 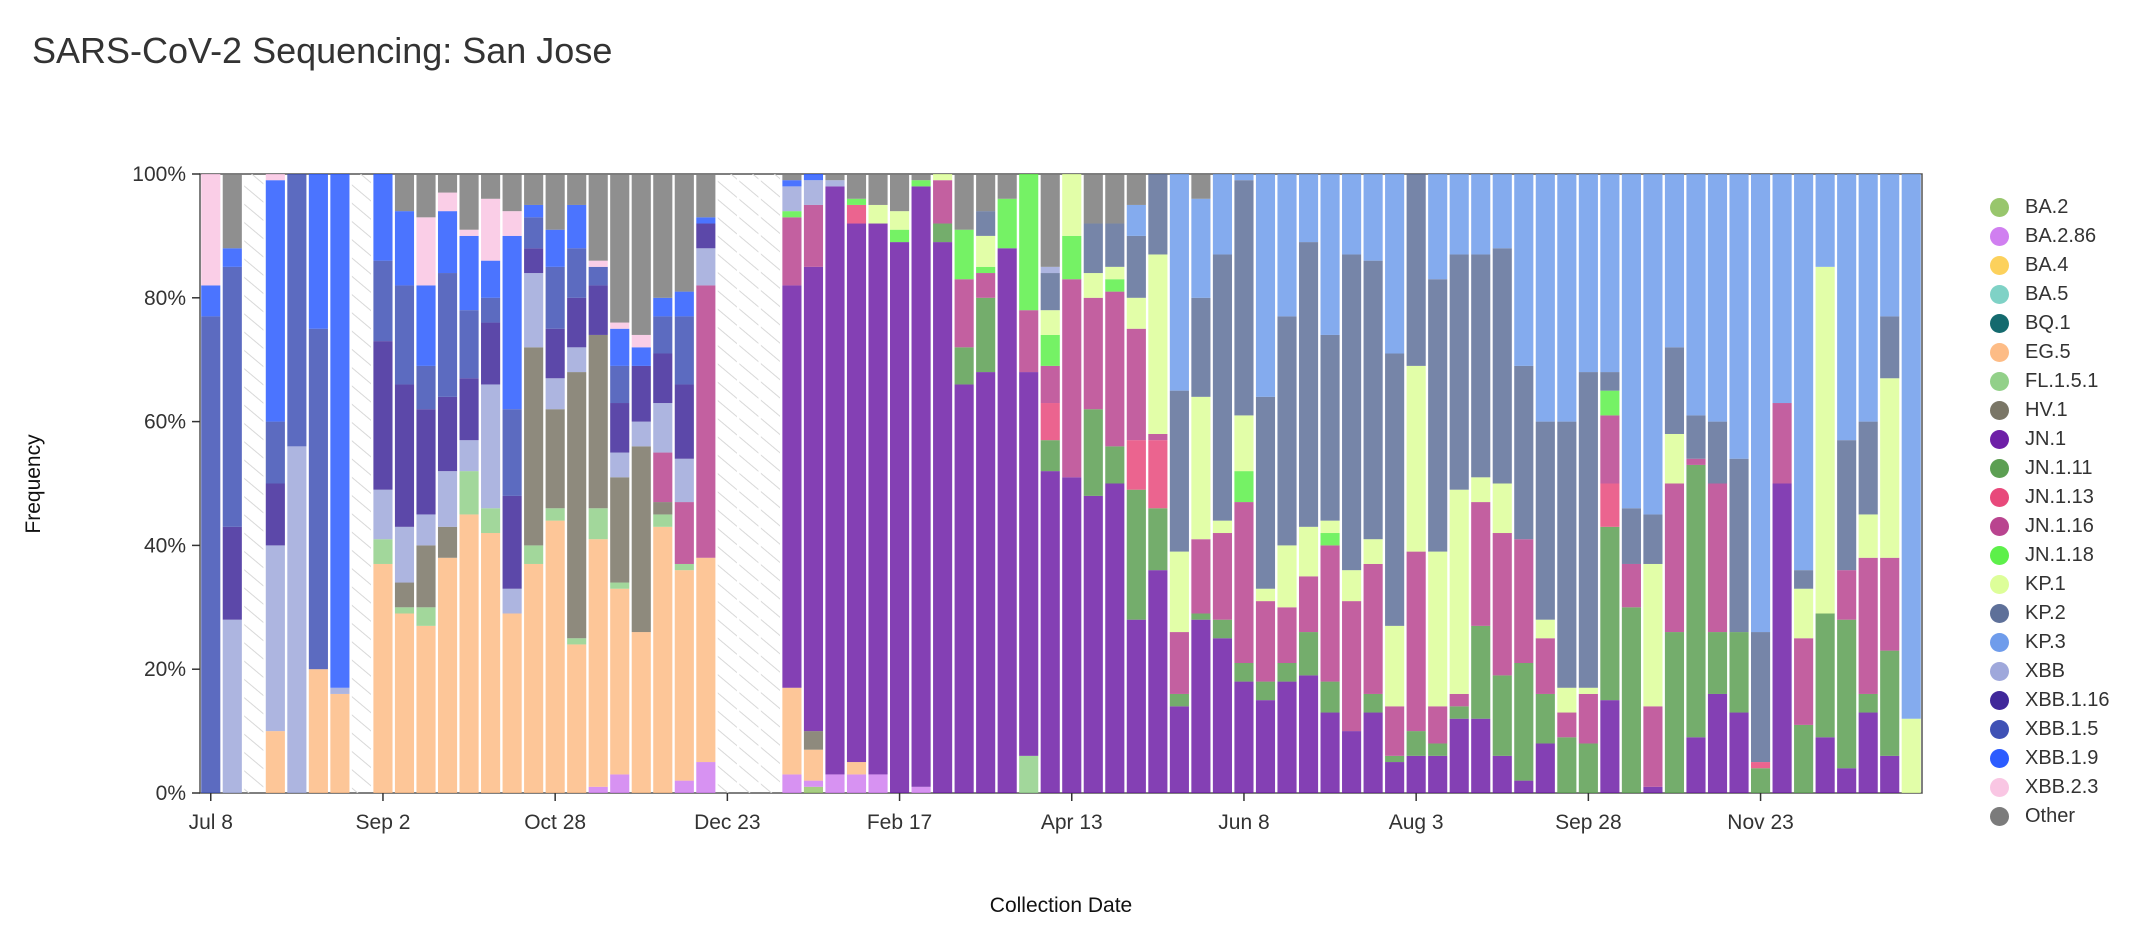 I want to click on legend-label: JN.1.13, so click(x=2059, y=497).